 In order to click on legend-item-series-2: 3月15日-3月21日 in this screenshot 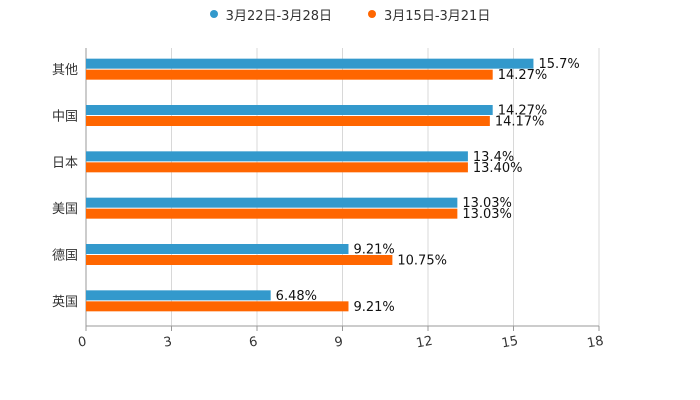, I will do `click(429, 14)`.